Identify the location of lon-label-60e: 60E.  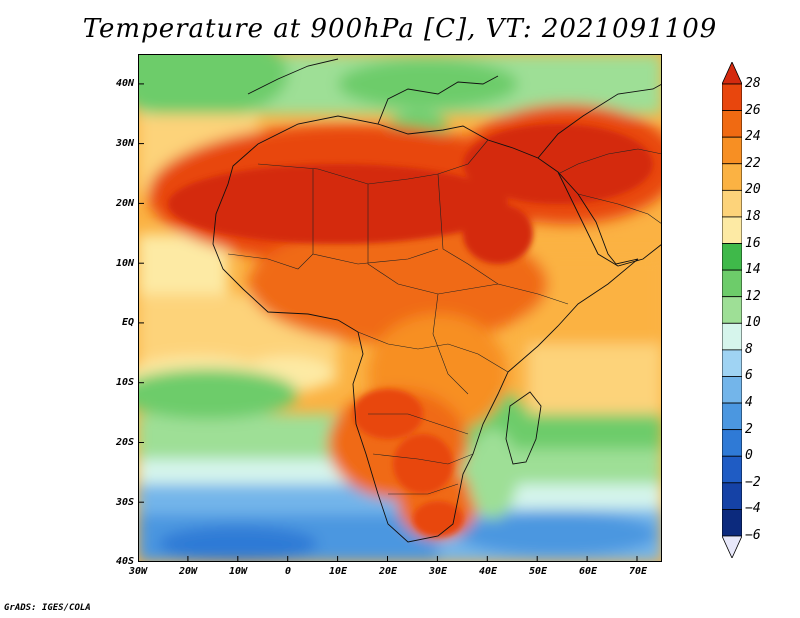
(588, 571).